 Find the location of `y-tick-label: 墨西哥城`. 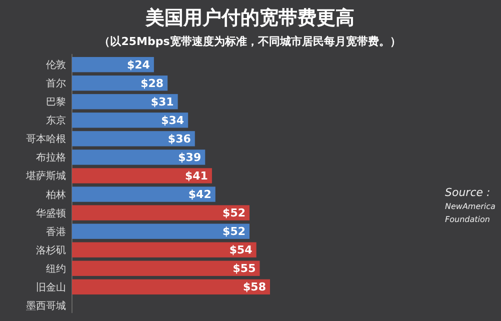

y-tick-label: 墨西哥城 is located at coordinates (46, 306).